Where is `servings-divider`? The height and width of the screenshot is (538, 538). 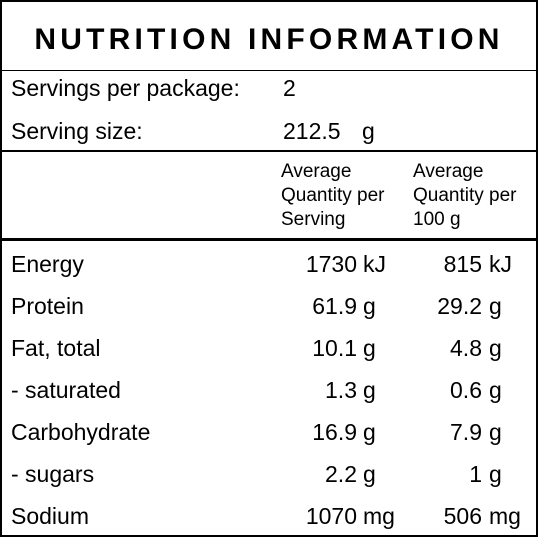 servings-divider is located at coordinates (269, 151).